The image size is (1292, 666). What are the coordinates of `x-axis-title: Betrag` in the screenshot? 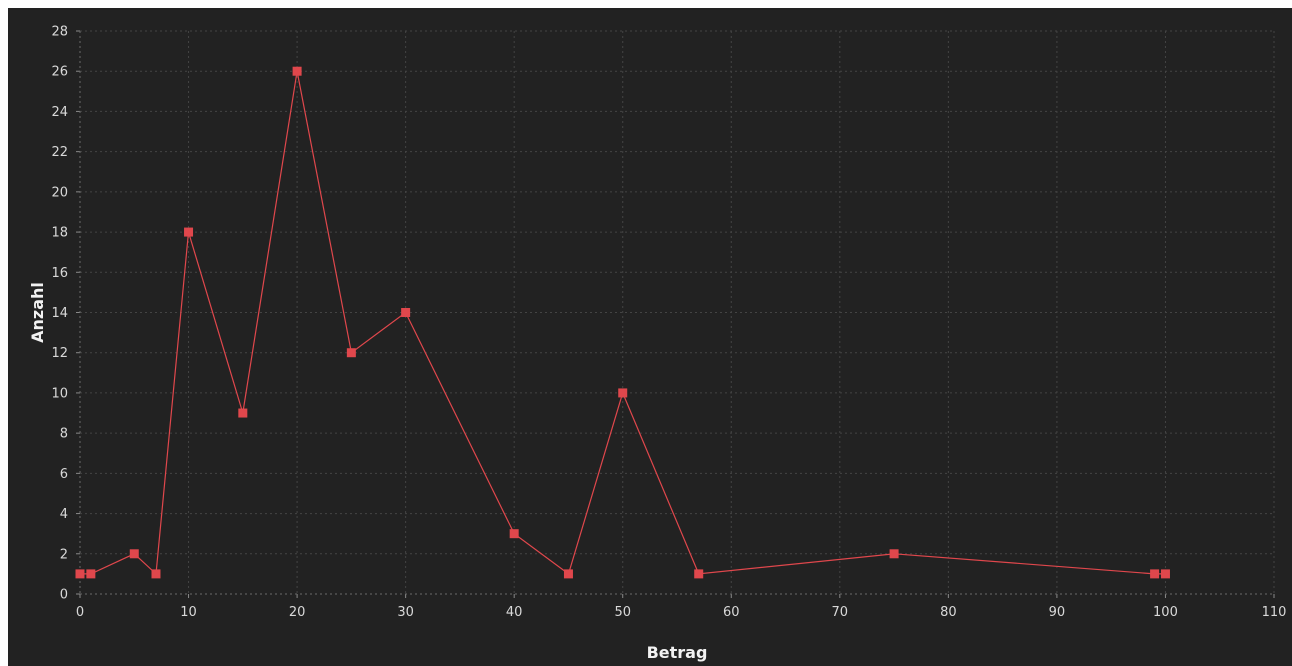 It's located at (677, 652).